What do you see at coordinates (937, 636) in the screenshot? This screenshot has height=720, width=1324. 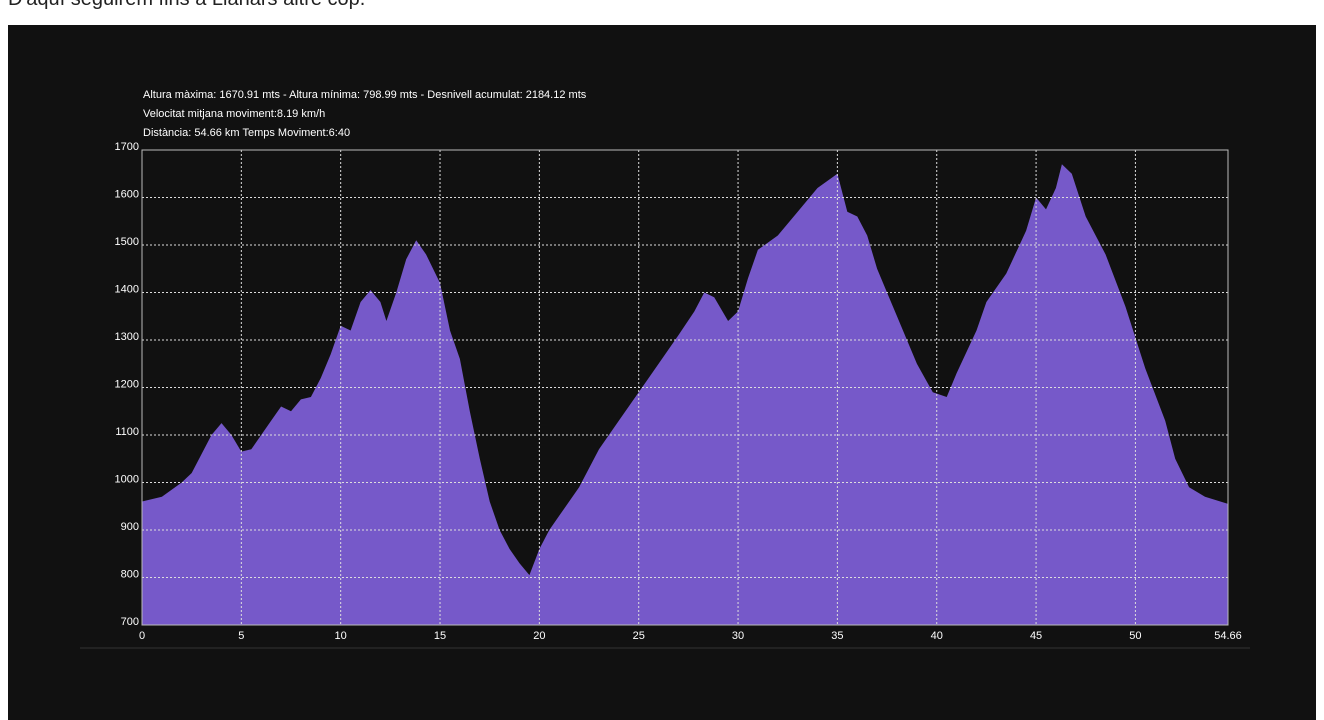 I see `x-tick-label: 40` at bounding box center [937, 636].